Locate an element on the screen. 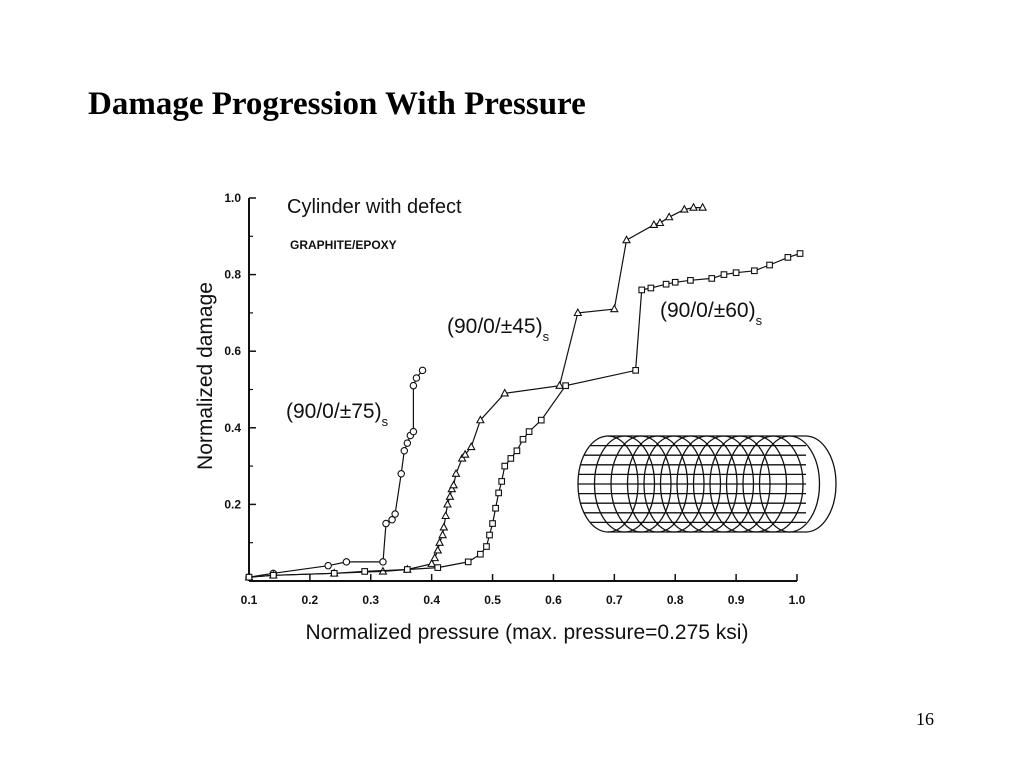 The image size is (1024, 768). series-label: (90/0/±45)s is located at coordinates (498, 329).